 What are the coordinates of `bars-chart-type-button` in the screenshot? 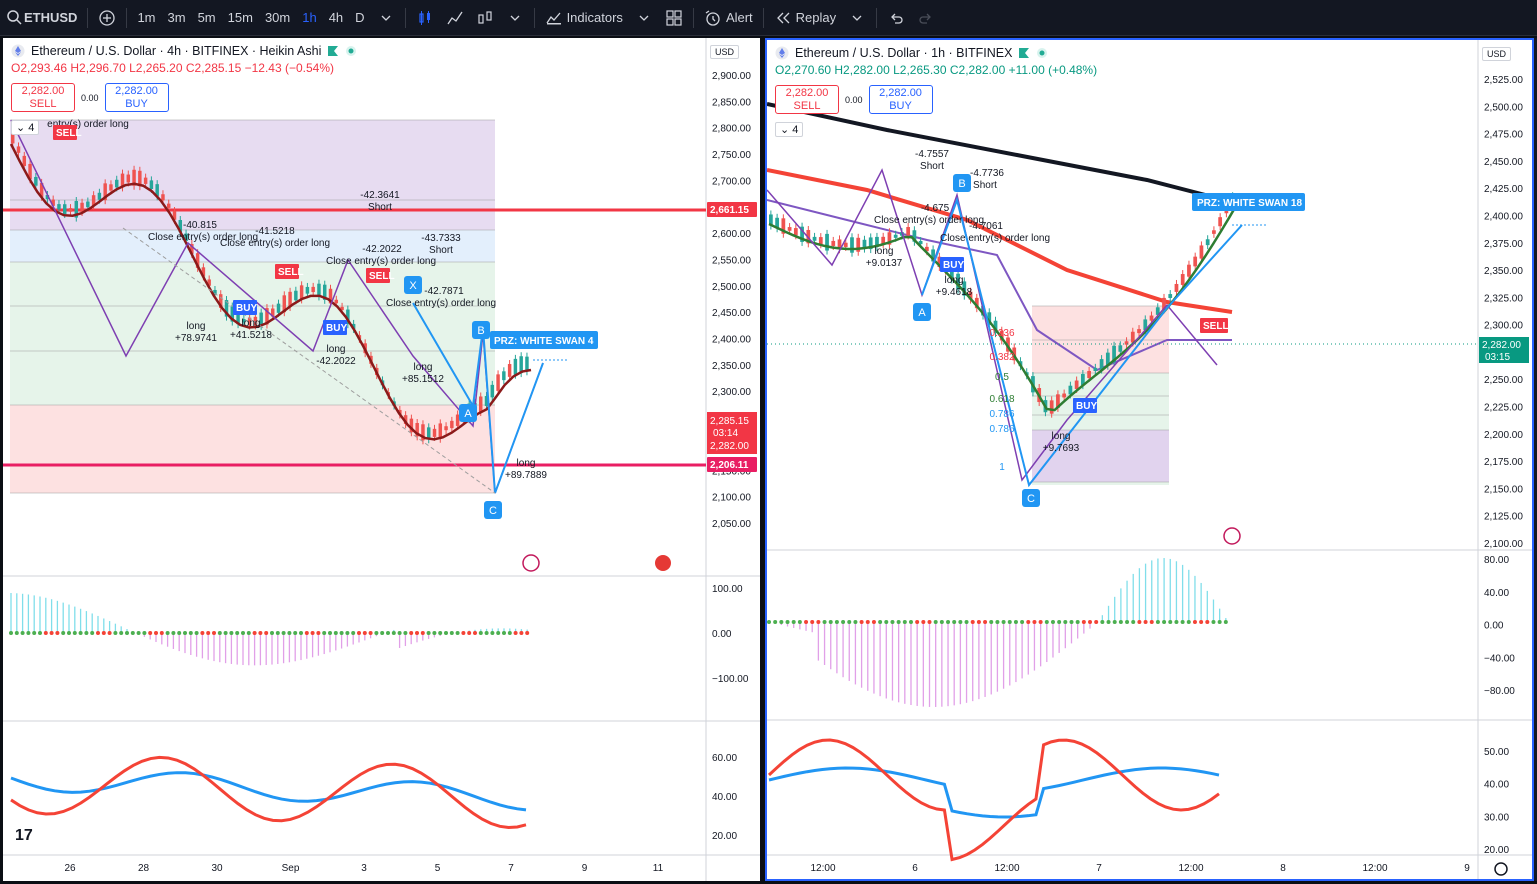 It's located at (455, 18).